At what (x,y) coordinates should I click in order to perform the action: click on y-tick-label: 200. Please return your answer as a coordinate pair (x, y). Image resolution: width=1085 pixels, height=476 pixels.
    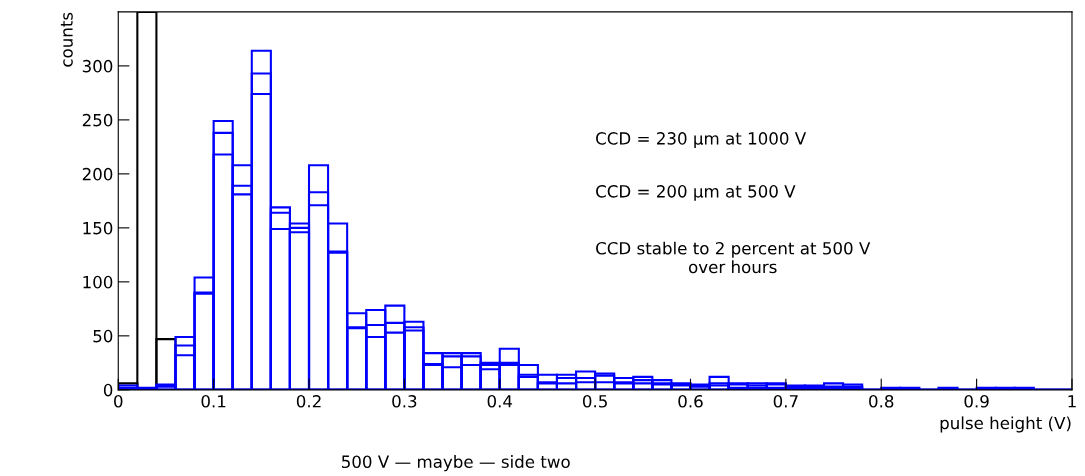
    Looking at the image, I should click on (97, 174).